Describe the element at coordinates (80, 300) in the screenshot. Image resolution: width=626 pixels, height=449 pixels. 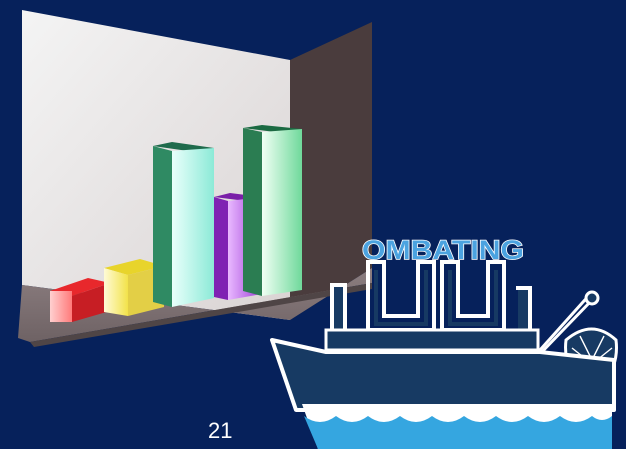
I see `chart-bar-red` at that location.